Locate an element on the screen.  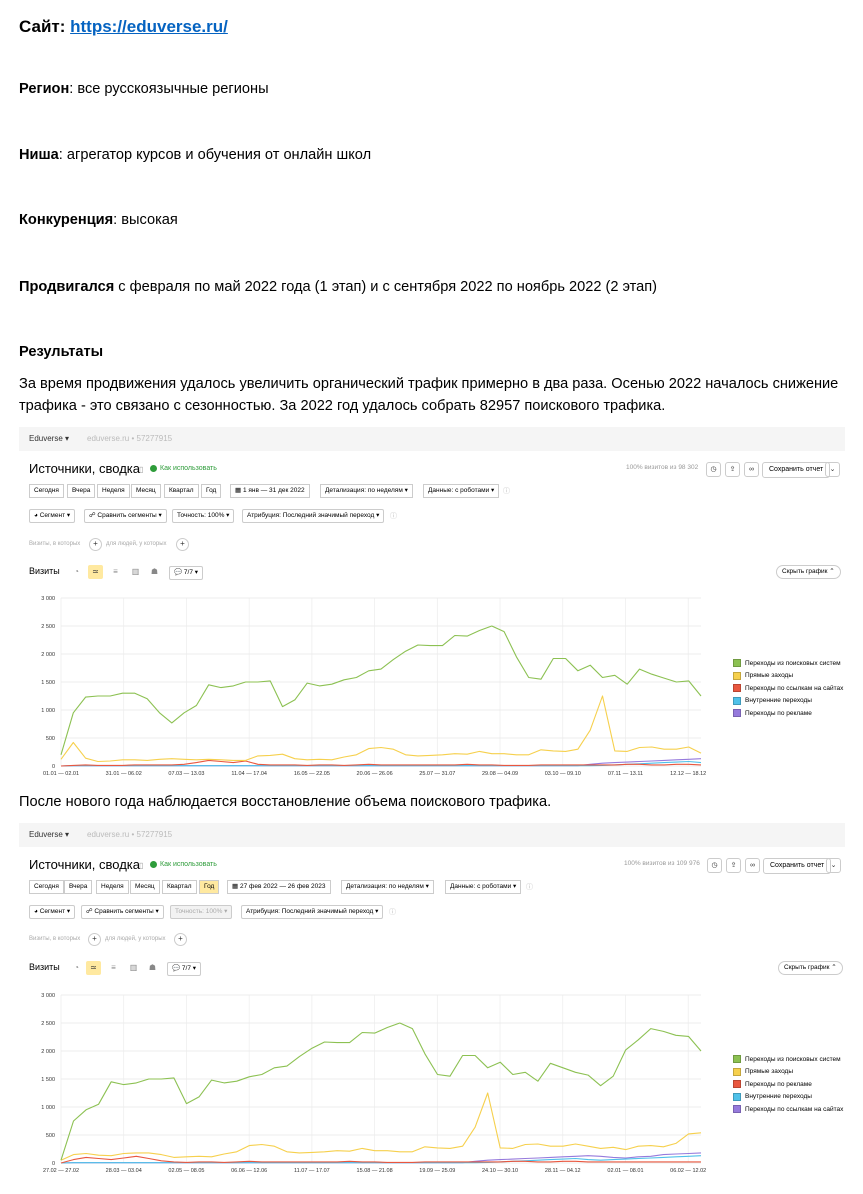
date-range-picker: ▦ 27 фев 2022 — 26 фев 2023 is located at coordinates (279, 887).